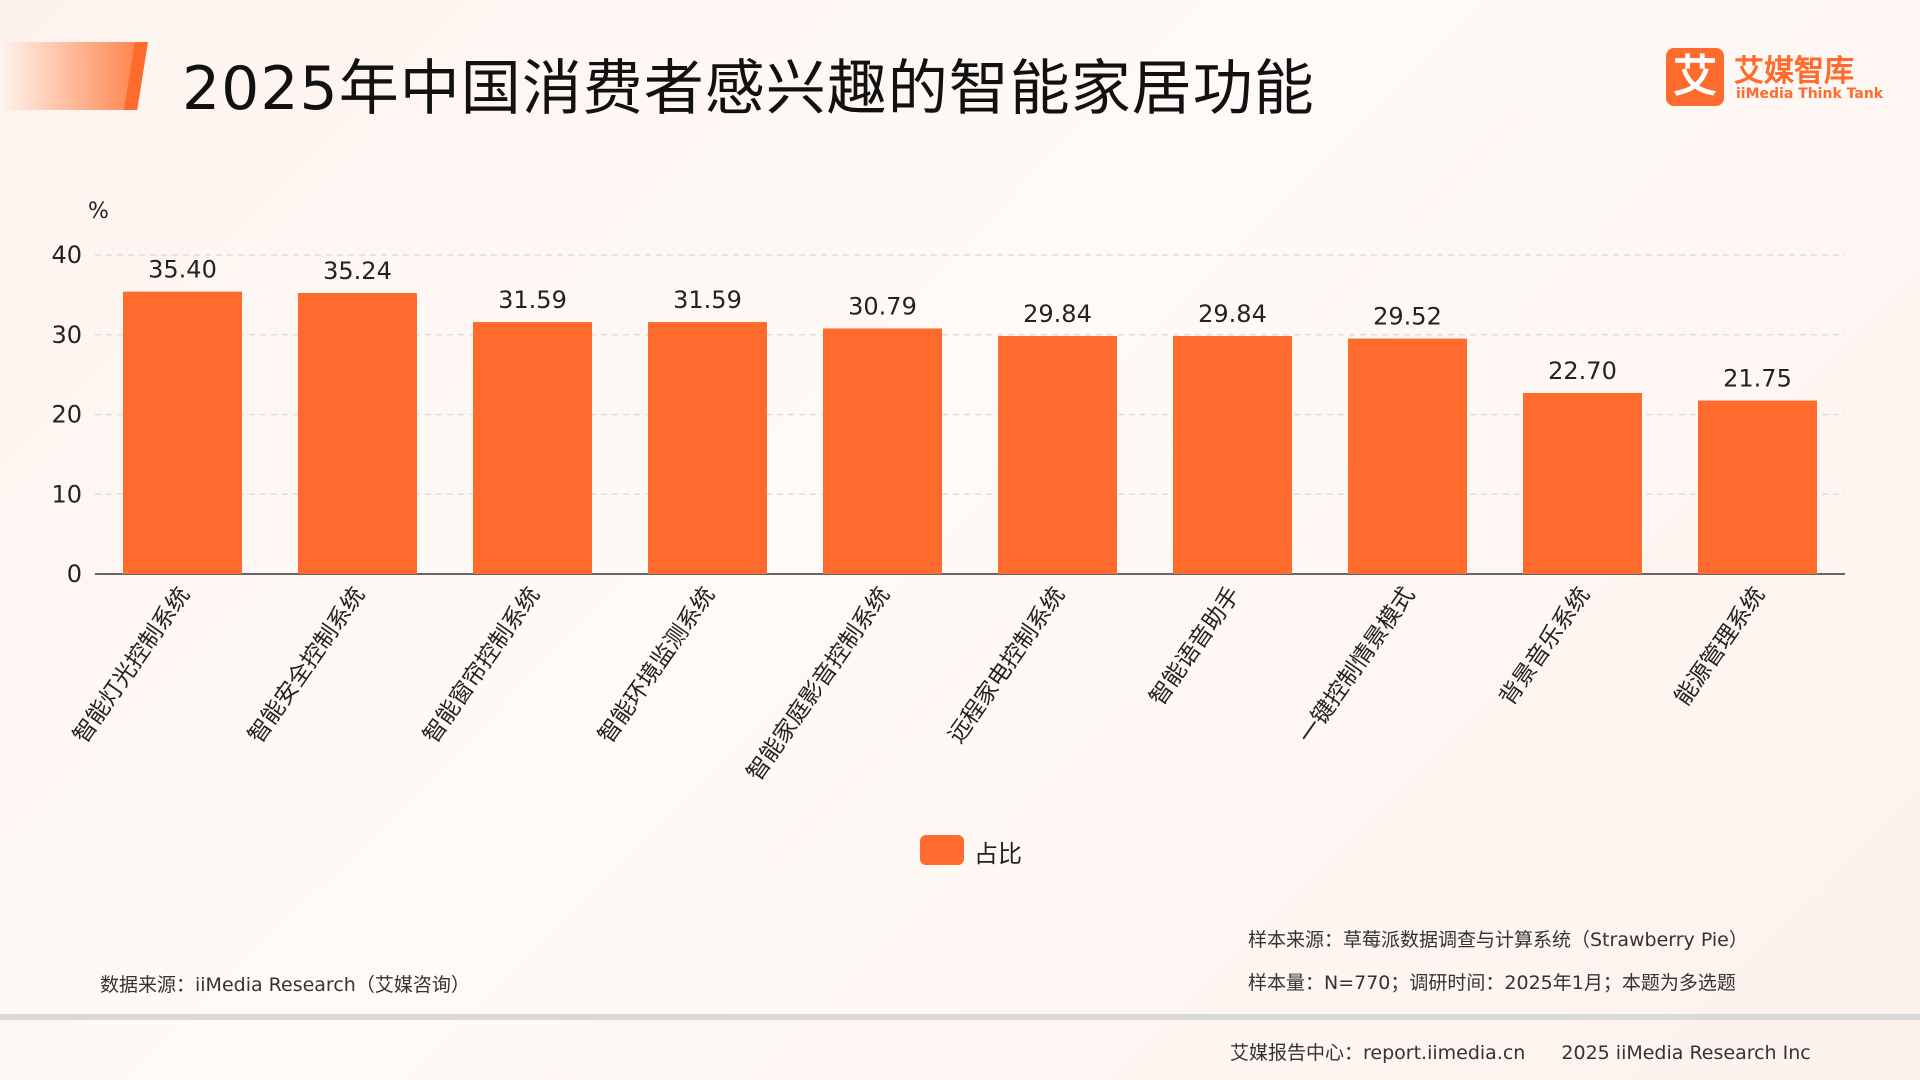 This screenshot has height=1080, width=1920. What do you see at coordinates (748, 89) in the screenshot?
I see `page-title: 2025年中国消费者感兴趣的智能家居功能` at bounding box center [748, 89].